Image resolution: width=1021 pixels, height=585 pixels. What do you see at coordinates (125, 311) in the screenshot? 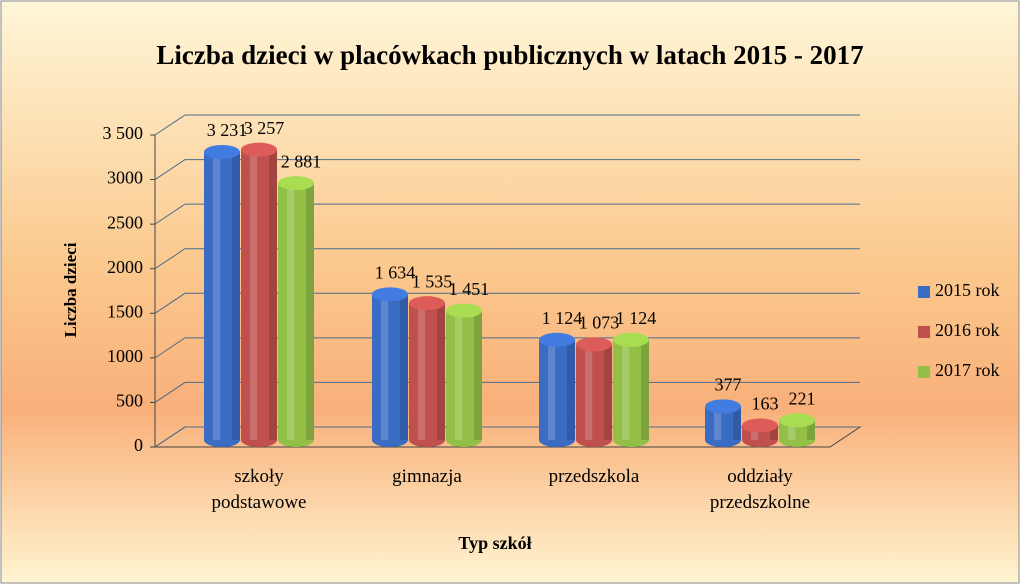
I see `y-tick-label: 1500` at bounding box center [125, 311].